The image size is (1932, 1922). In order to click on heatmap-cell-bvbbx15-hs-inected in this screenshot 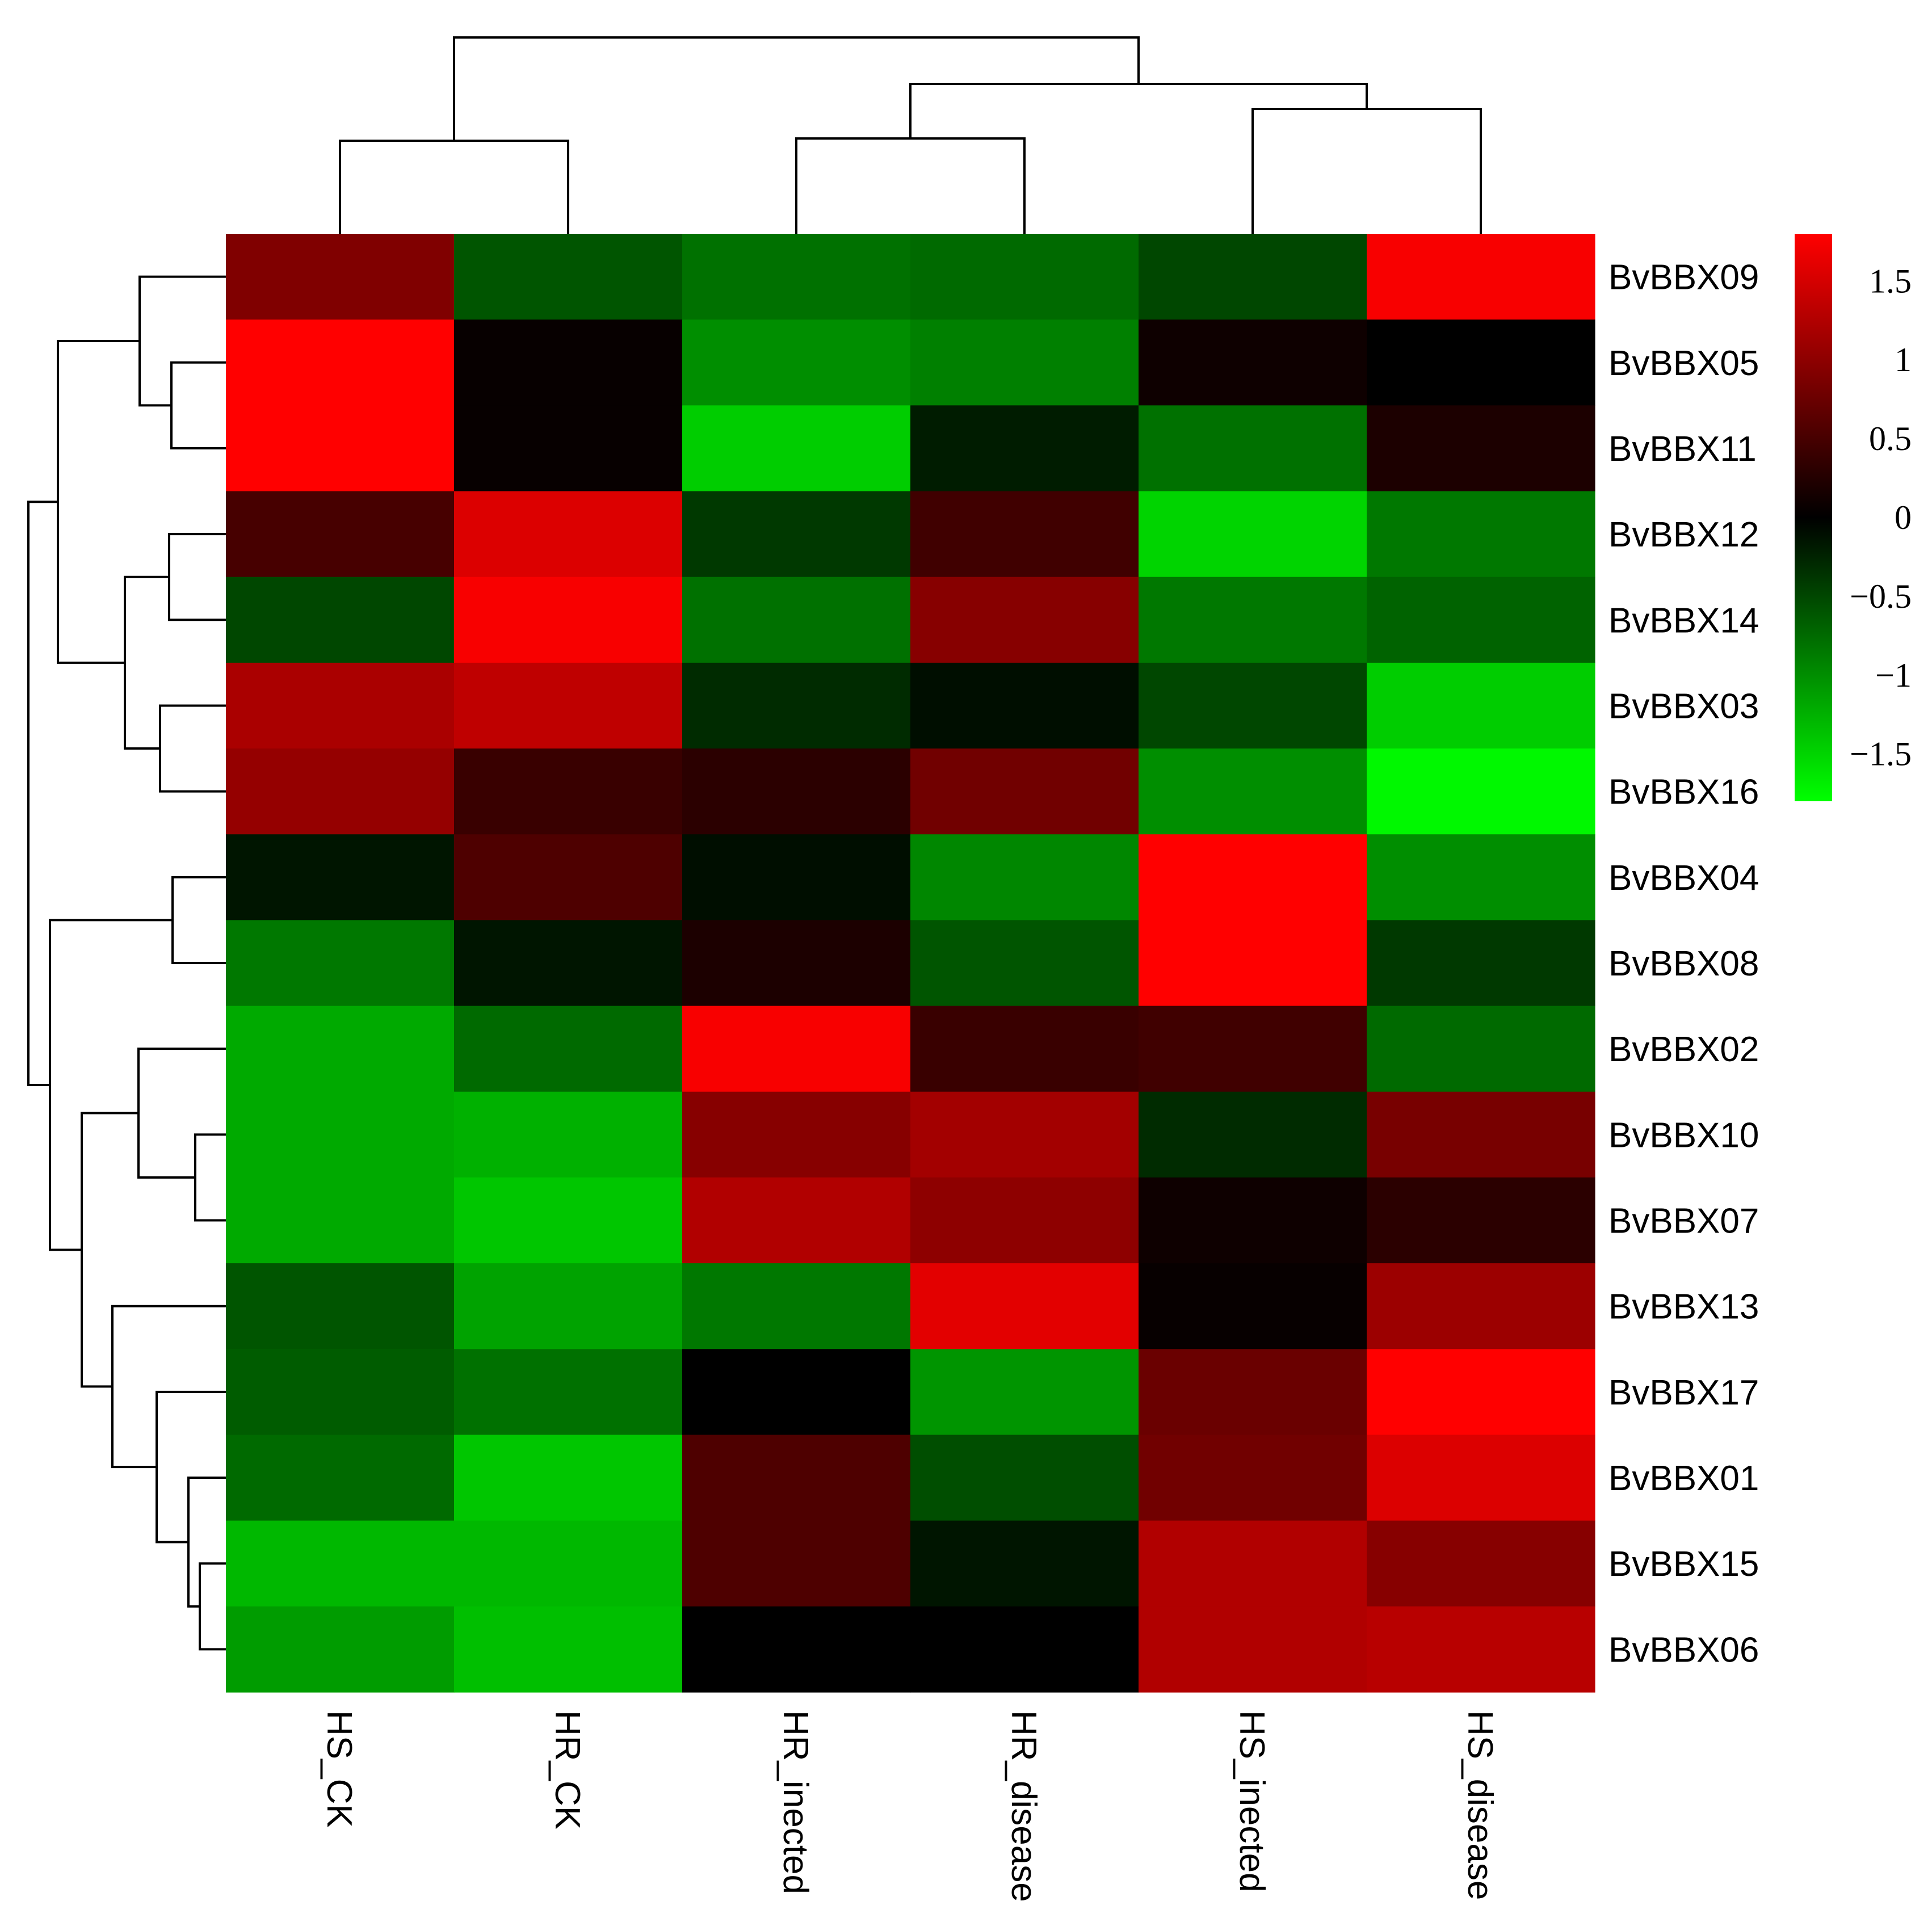, I will do `click(1253, 1563)`.